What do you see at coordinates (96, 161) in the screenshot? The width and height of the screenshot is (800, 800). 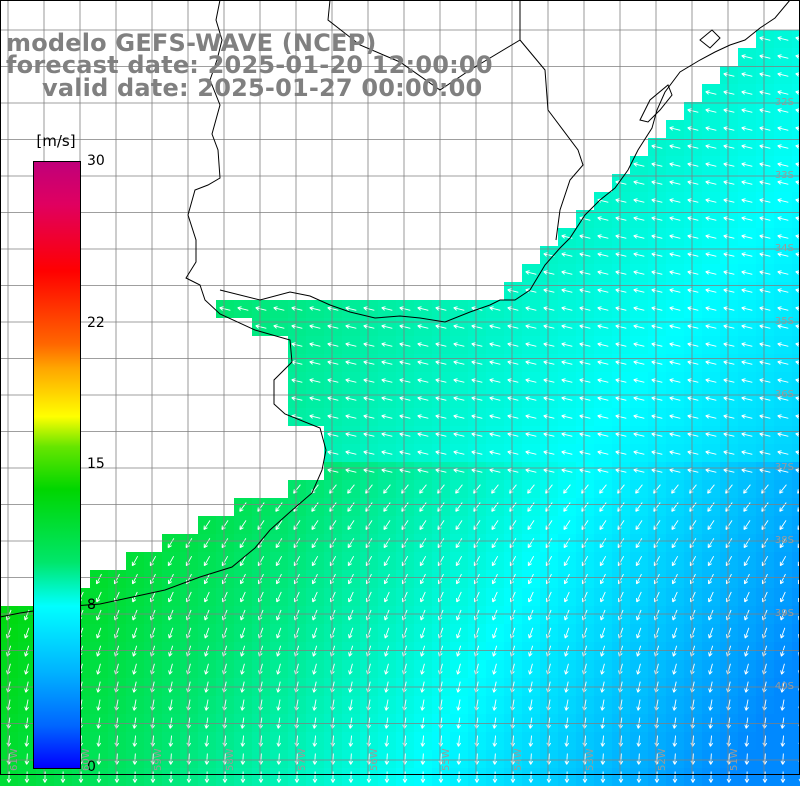 I see `colorbar-tick-label: 30` at bounding box center [96, 161].